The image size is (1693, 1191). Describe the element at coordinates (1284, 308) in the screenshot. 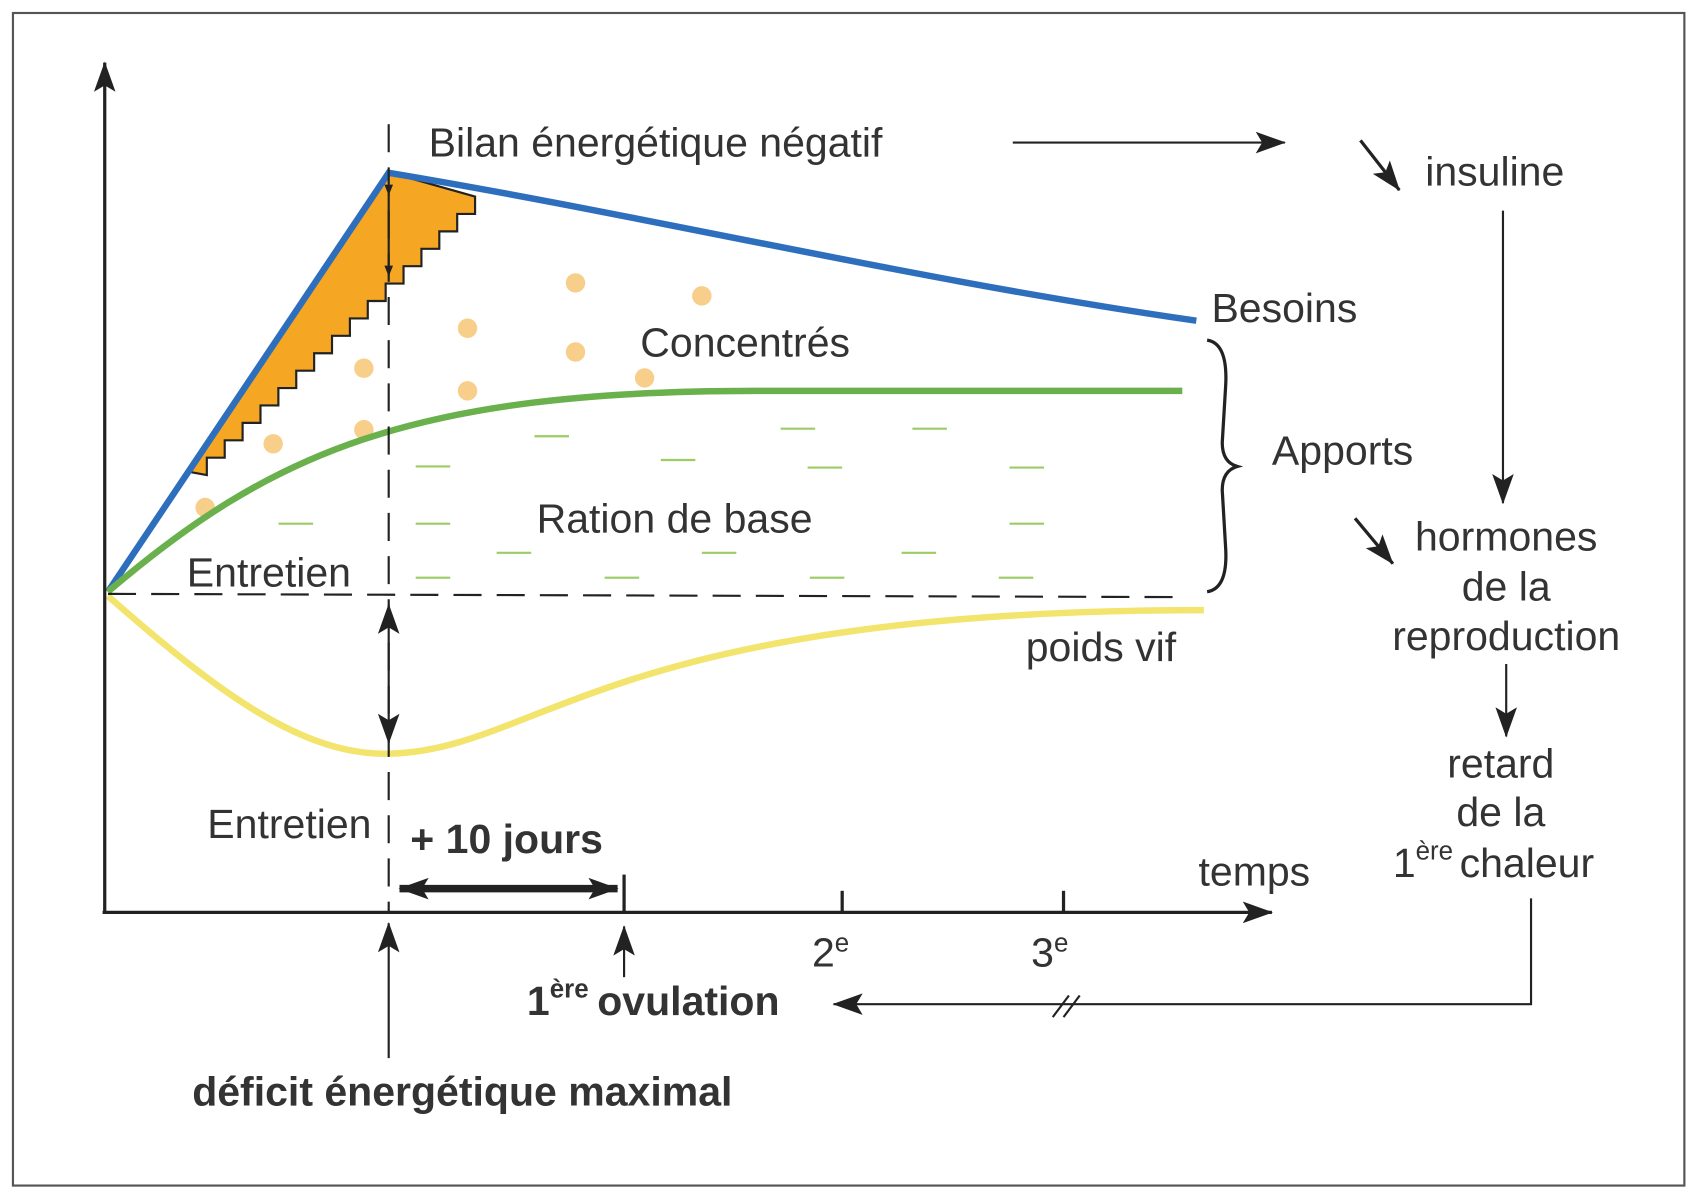

I see `label: Besoins` at that location.